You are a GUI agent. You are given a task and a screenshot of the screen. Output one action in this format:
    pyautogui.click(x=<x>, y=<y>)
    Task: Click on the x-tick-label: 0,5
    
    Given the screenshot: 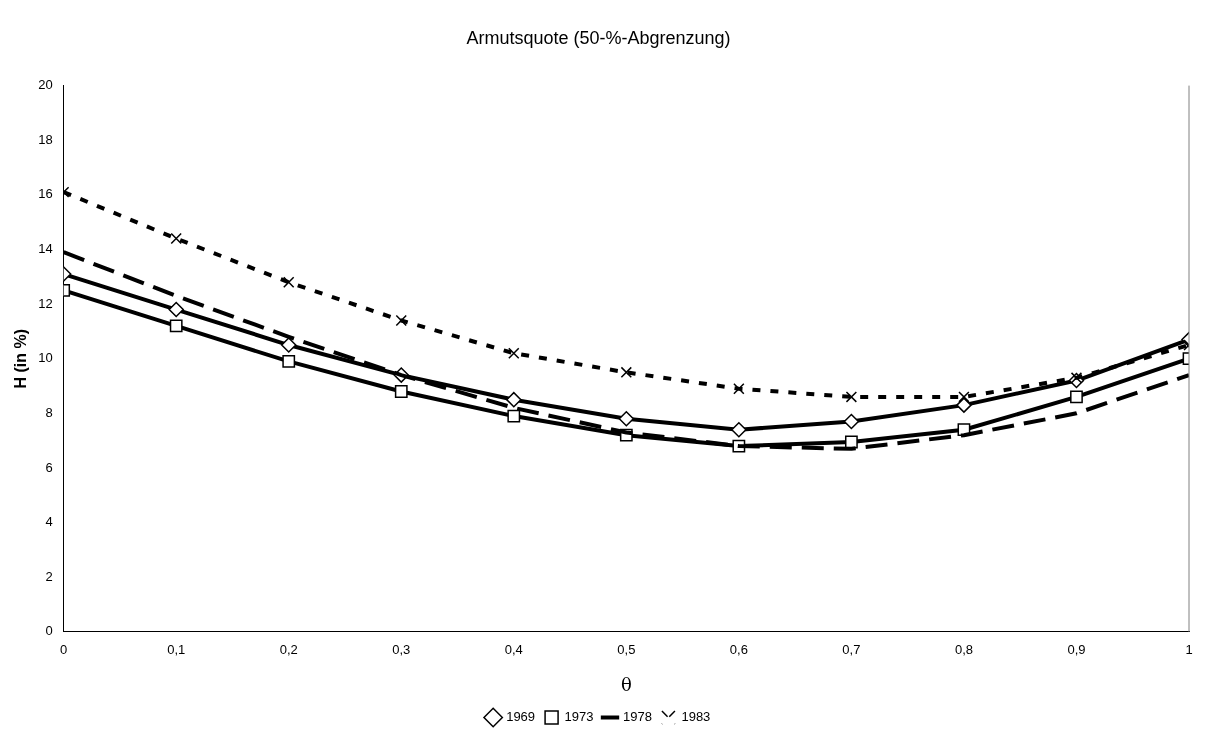 What is the action you would take?
    pyautogui.click(x=626, y=650)
    